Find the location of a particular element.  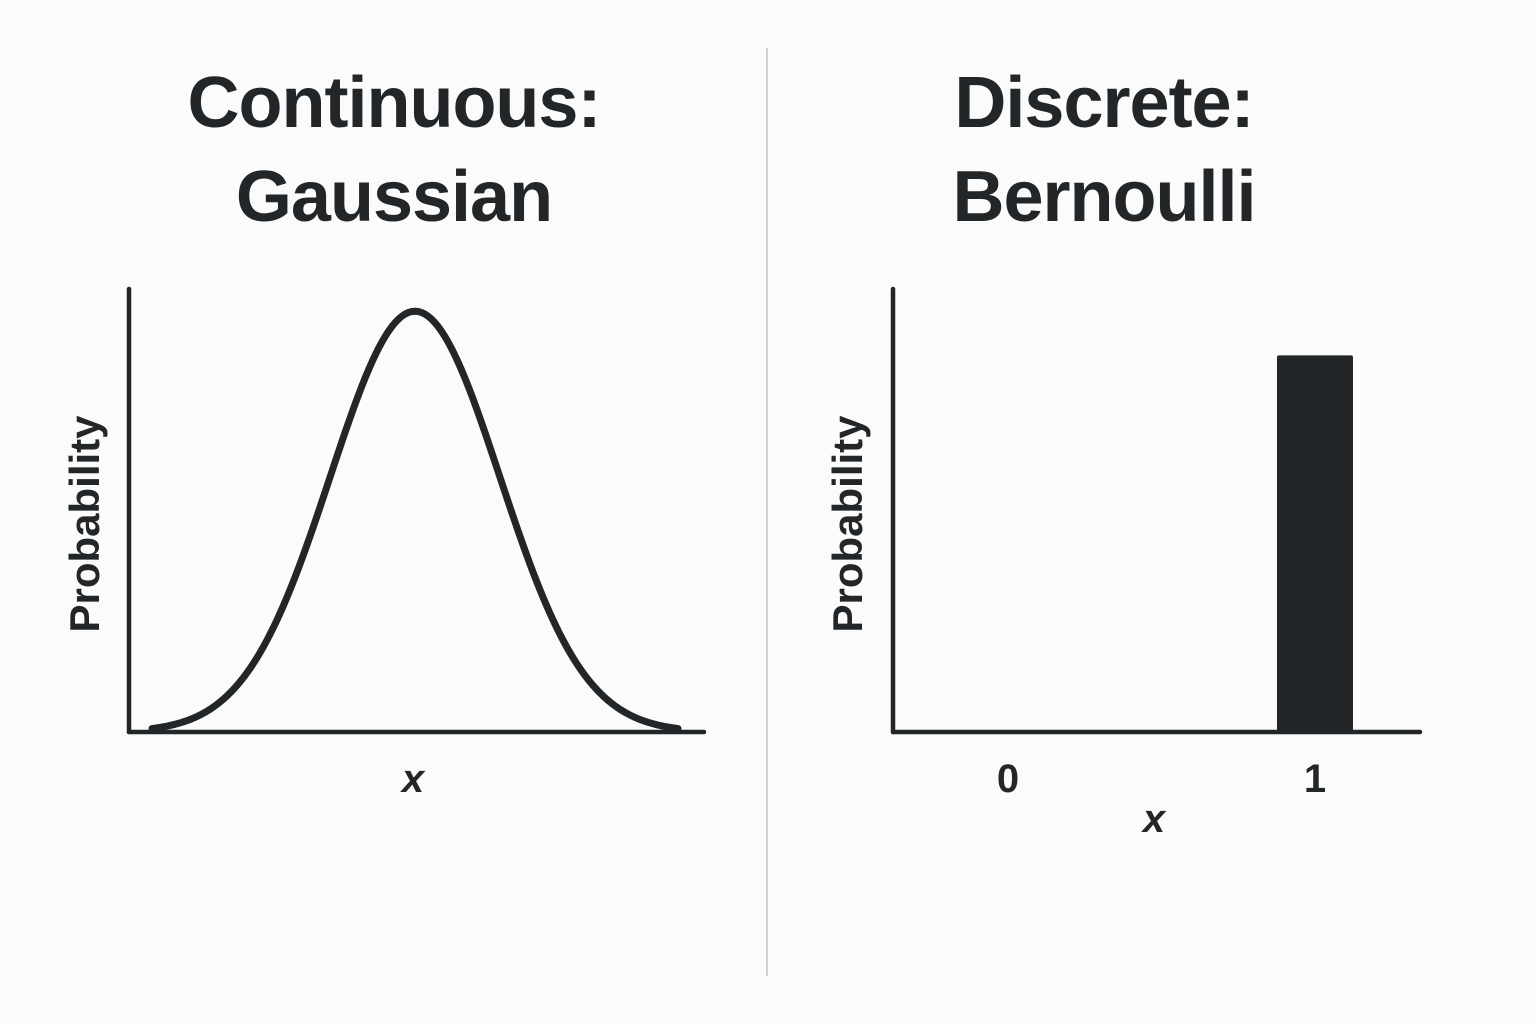

bernoulli-bars is located at coordinates (1315, 543).